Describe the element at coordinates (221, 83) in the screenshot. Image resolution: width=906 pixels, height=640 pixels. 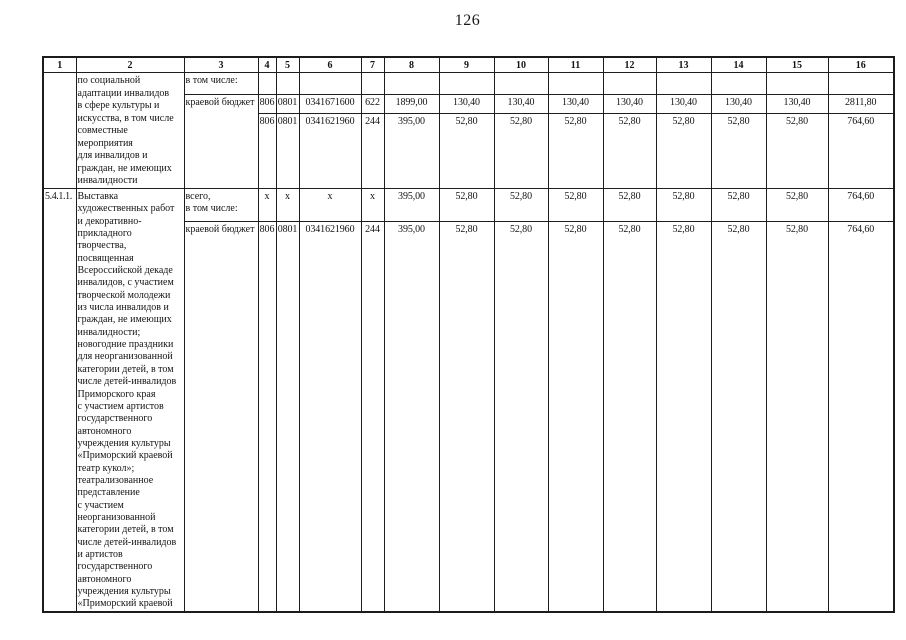
I see `funding-source-cell: в том числе:` at that location.